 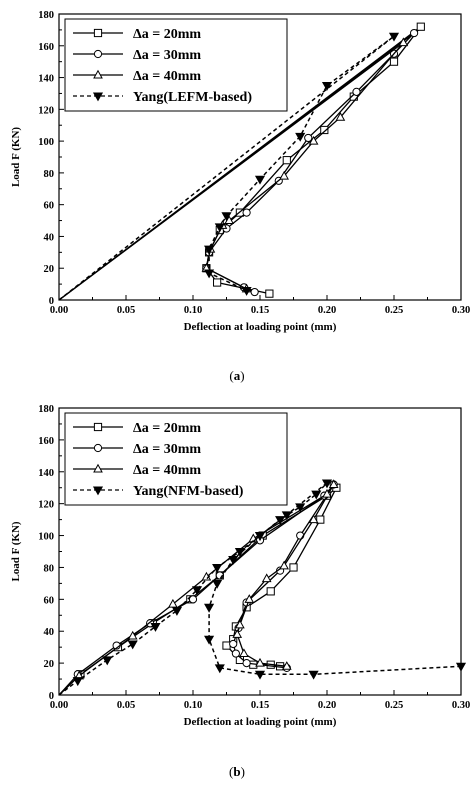 I want to click on chart-0-legend-label: Δa = 30mm, so click(x=167, y=55).